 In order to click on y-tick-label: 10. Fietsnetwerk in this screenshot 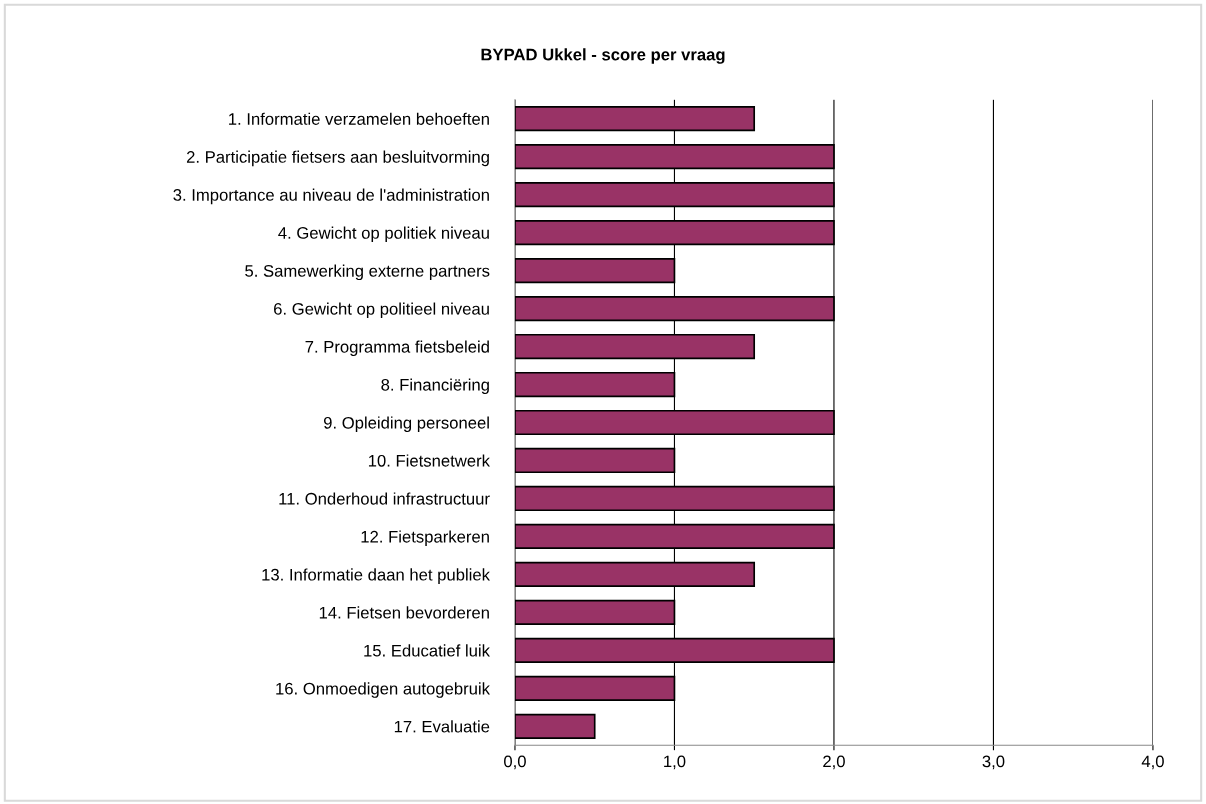, I will do `click(429, 460)`.